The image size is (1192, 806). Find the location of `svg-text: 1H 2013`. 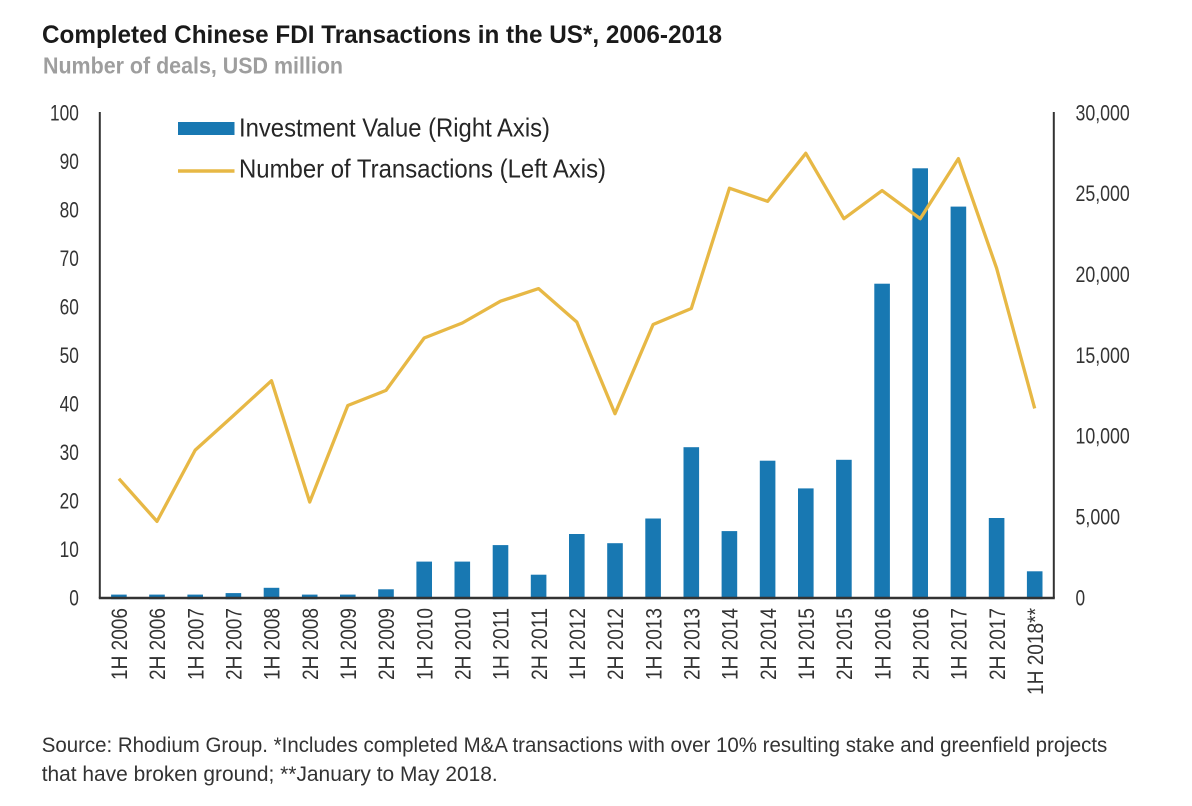

svg-text: 1H 2013 is located at coordinates (653, 644).